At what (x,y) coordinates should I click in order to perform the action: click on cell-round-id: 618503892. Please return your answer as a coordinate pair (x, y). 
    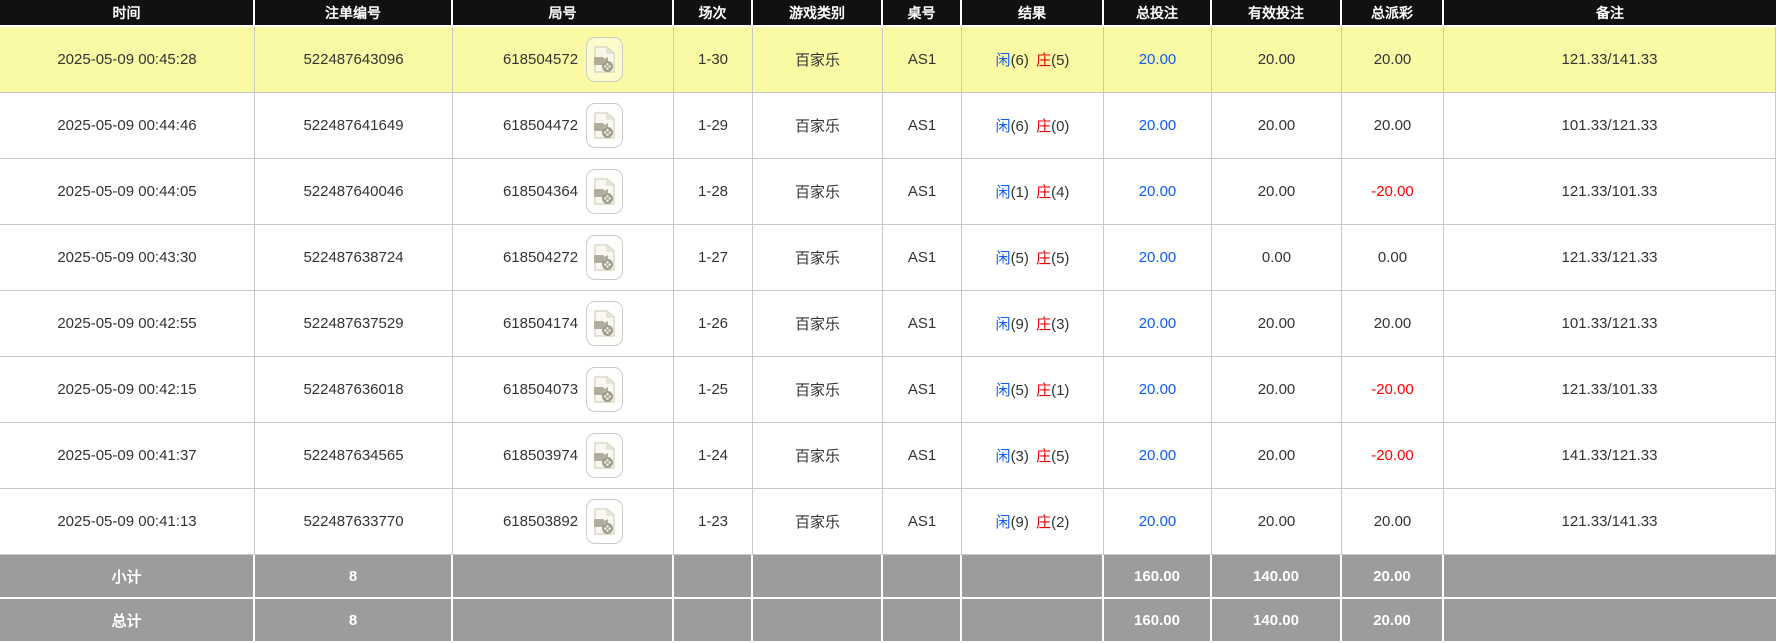
    Looking at the image, I should click on (563, 522).